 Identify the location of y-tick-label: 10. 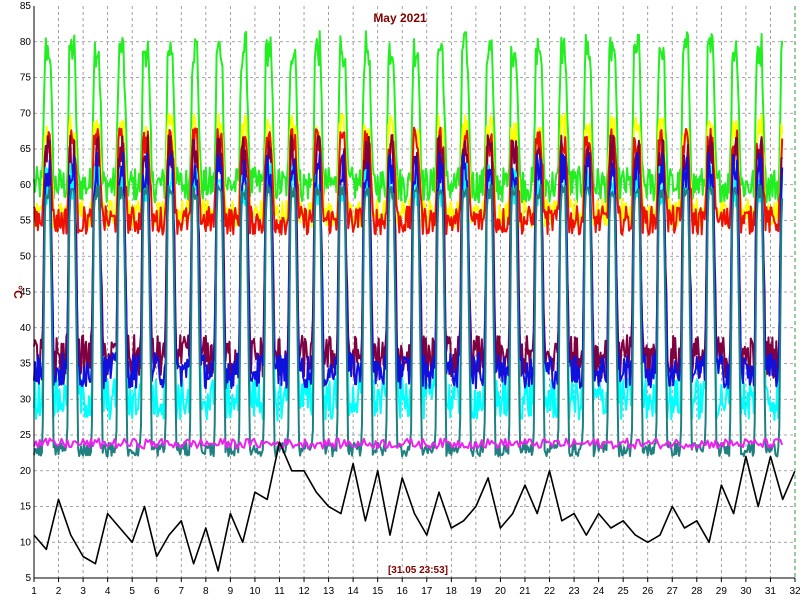
(26, 542).